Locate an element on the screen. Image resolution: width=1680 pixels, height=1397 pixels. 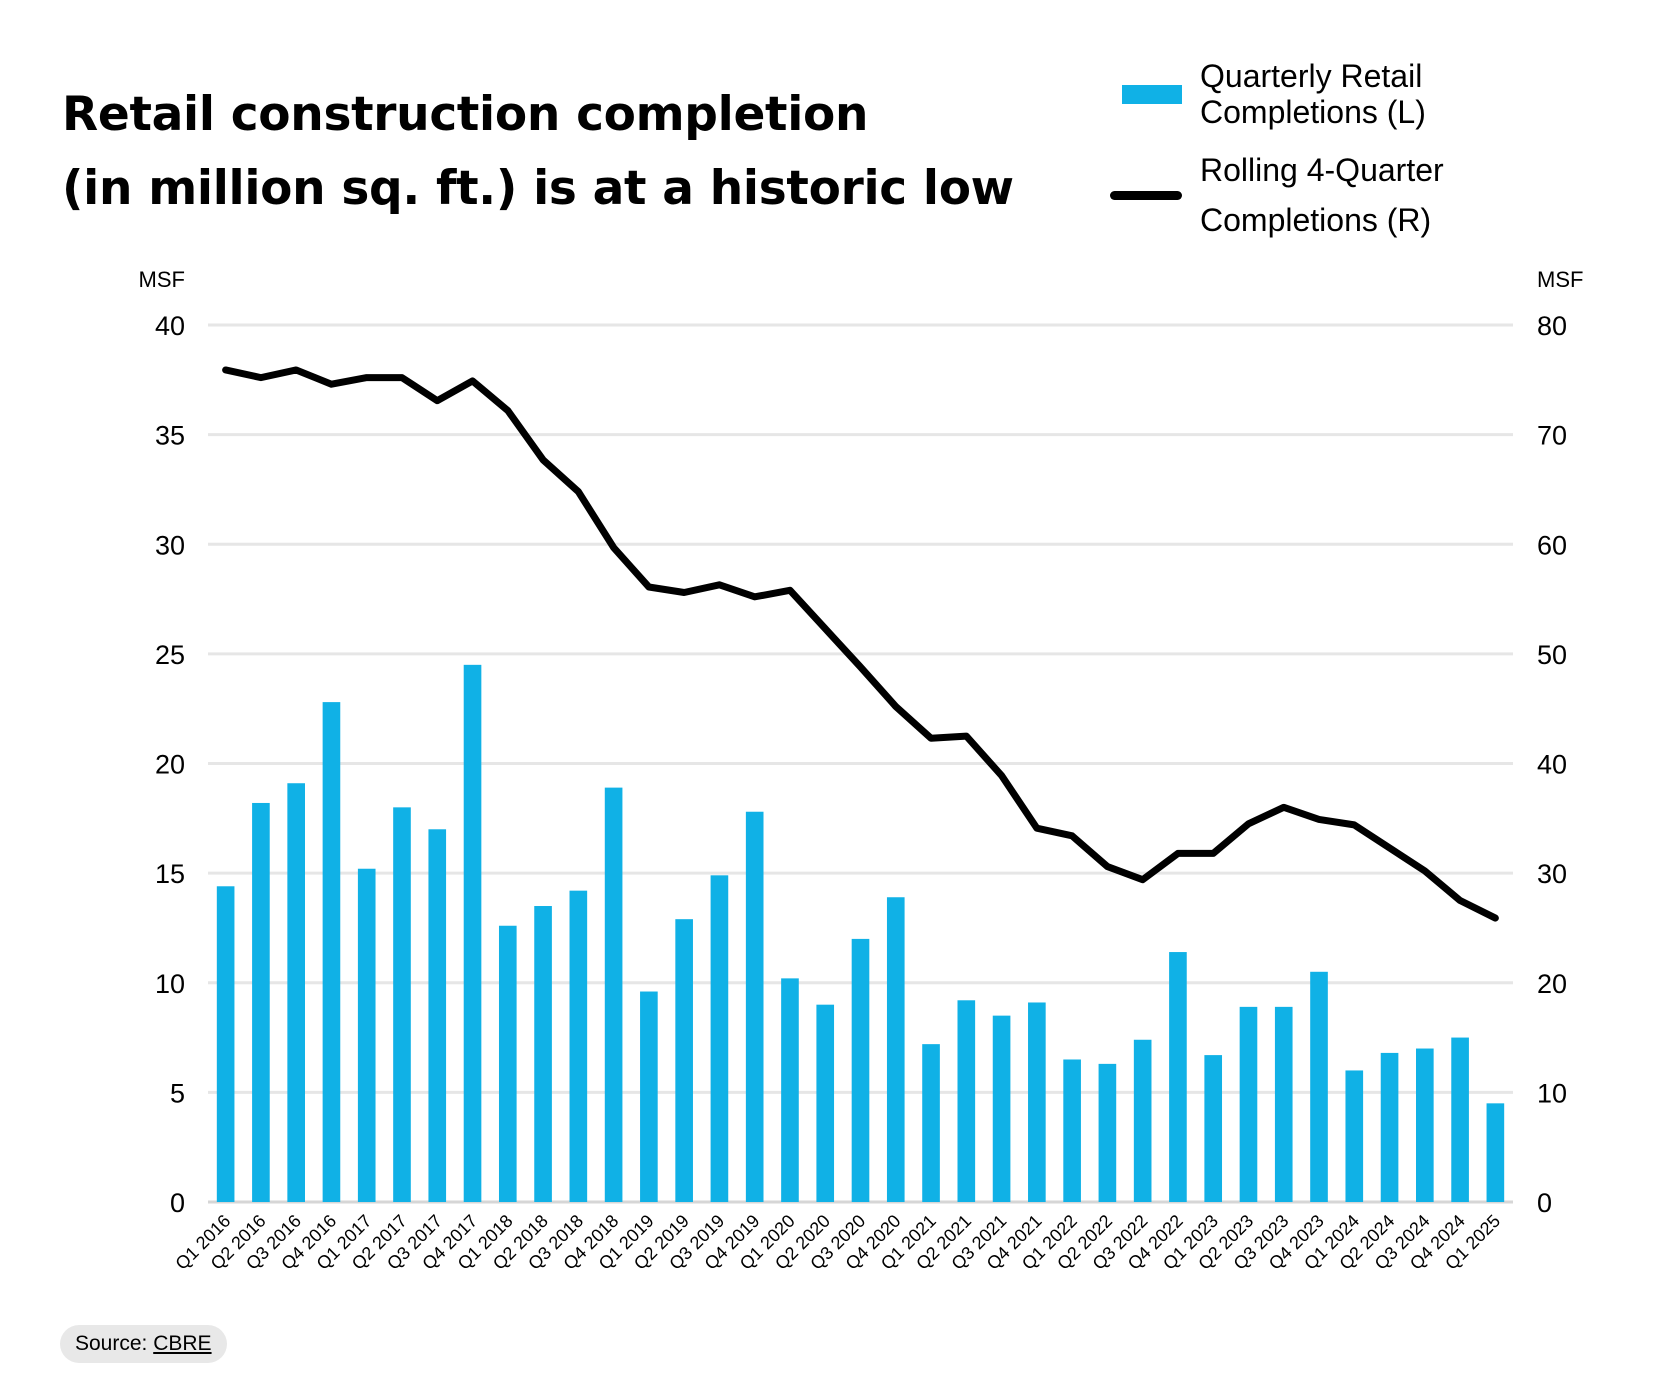
right-tick-label: 30 is located at coordinates (1552, 874).